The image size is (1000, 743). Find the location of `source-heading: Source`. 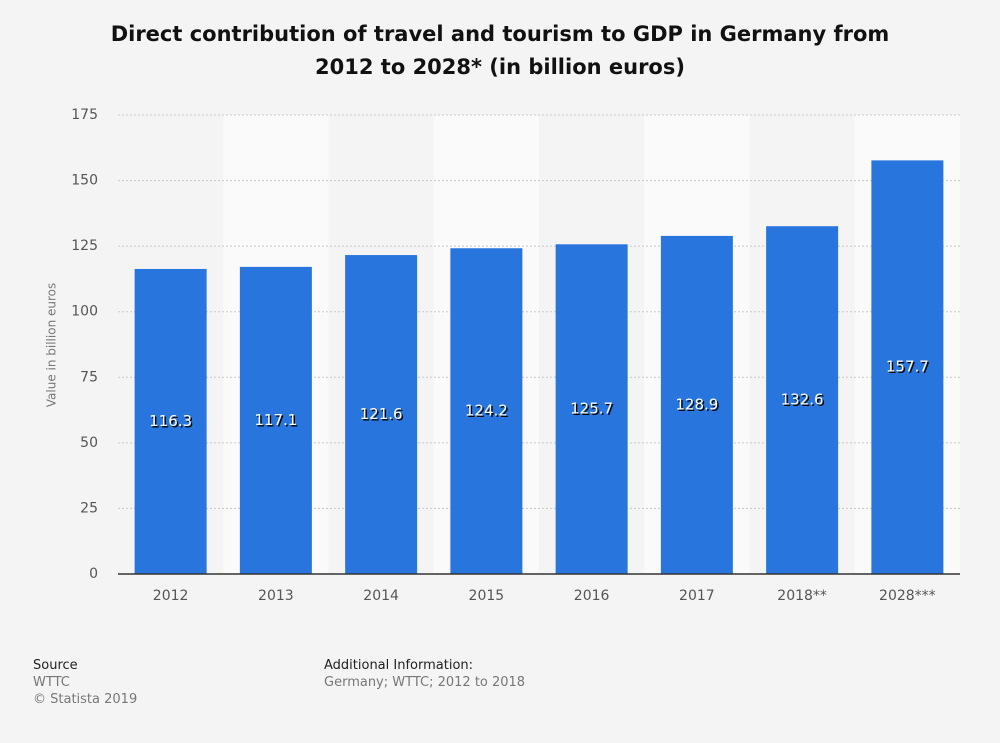

source-heading: Source is located at coordinates (55, 665).